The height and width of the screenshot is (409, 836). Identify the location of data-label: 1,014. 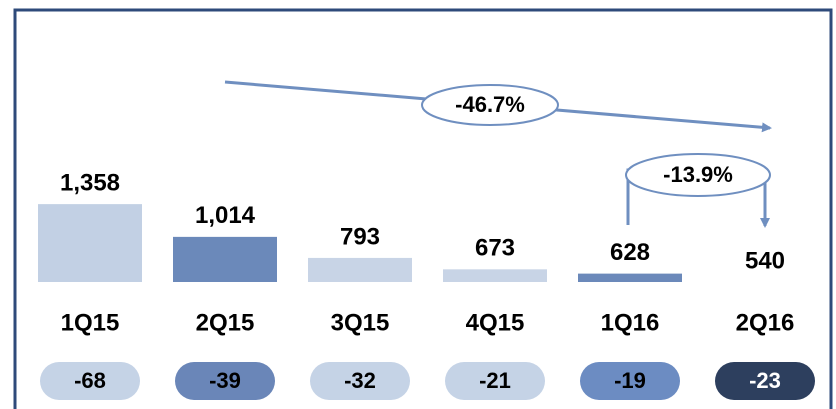
(225, 215).